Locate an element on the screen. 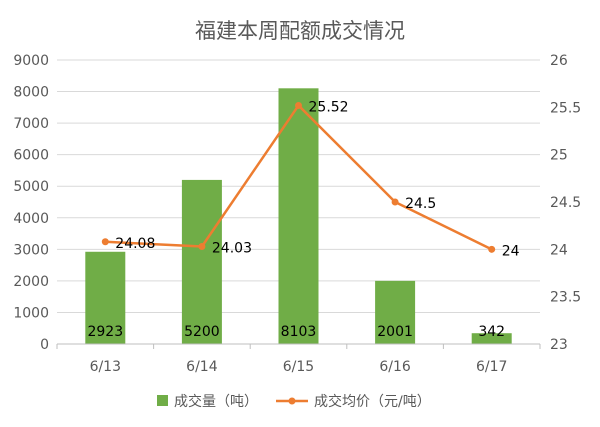 Image resolution: width=600 pixels, height=427 pixels. y-left-tick-label: 4000 is located at coordinates (31, 219).